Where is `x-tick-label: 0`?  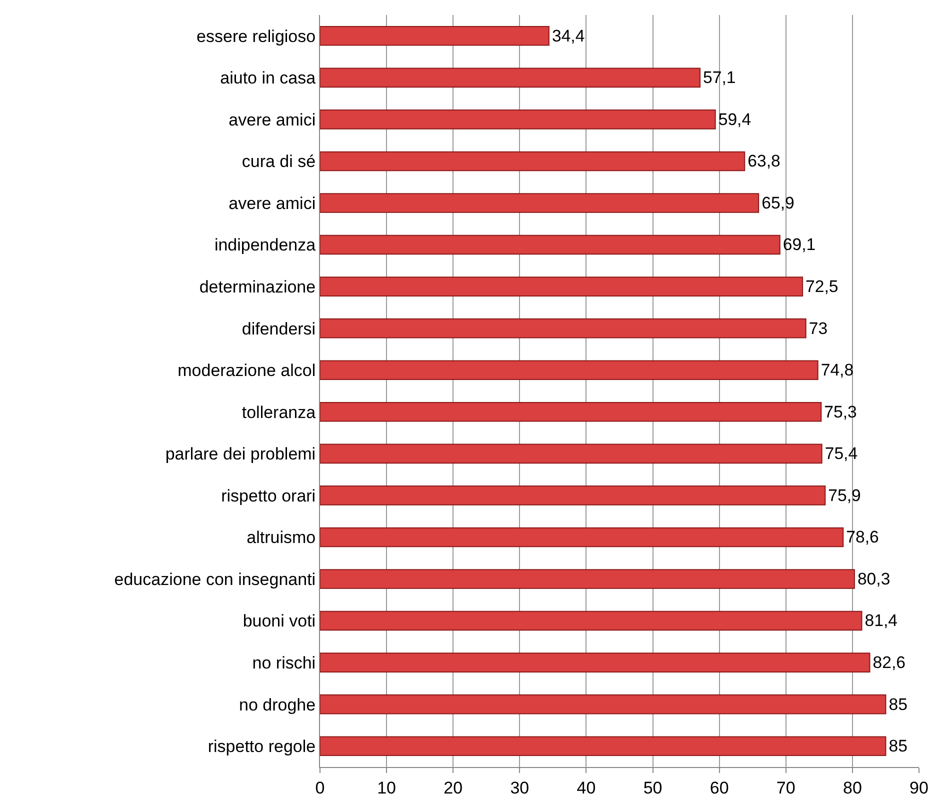
x-tick-label: 0 is located at coordinates (320, 788).